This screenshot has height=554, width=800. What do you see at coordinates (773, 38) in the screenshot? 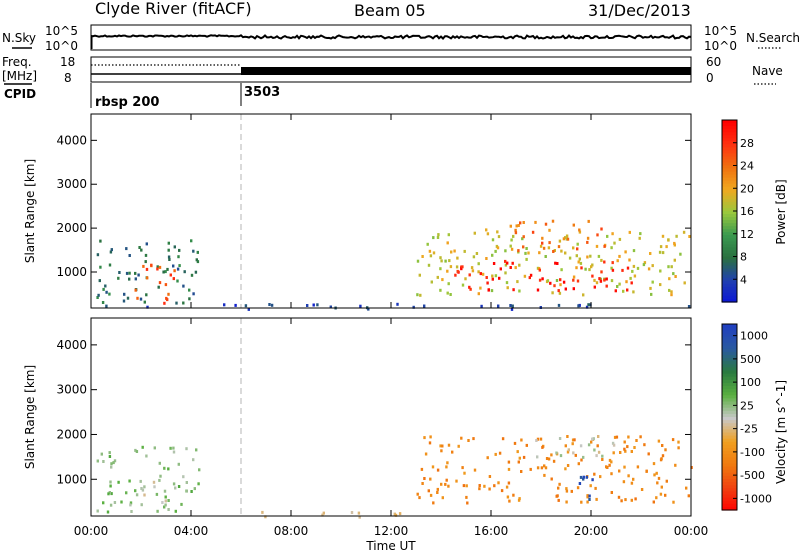
I see `nsearch-label: N.Search` at bounding box center [773, 38].